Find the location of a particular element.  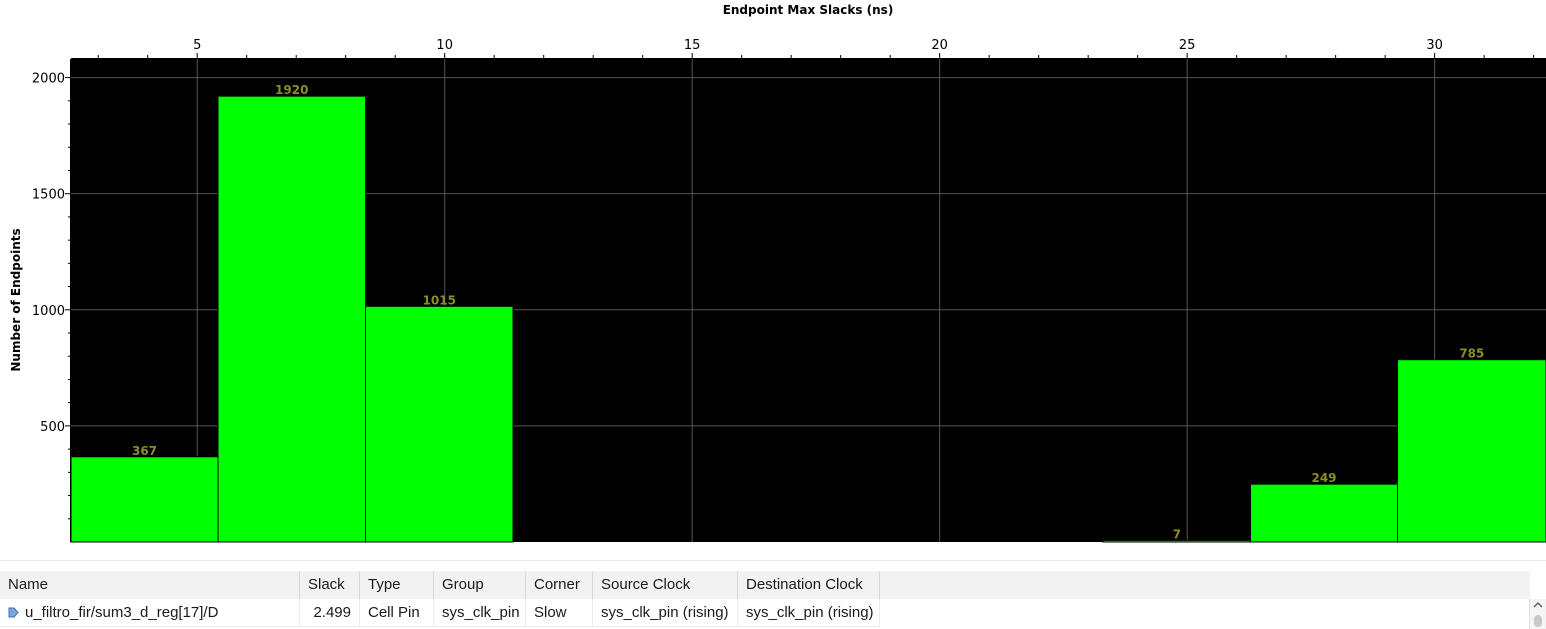

vertical-scrollbar is located at coordinates (1537, 614).